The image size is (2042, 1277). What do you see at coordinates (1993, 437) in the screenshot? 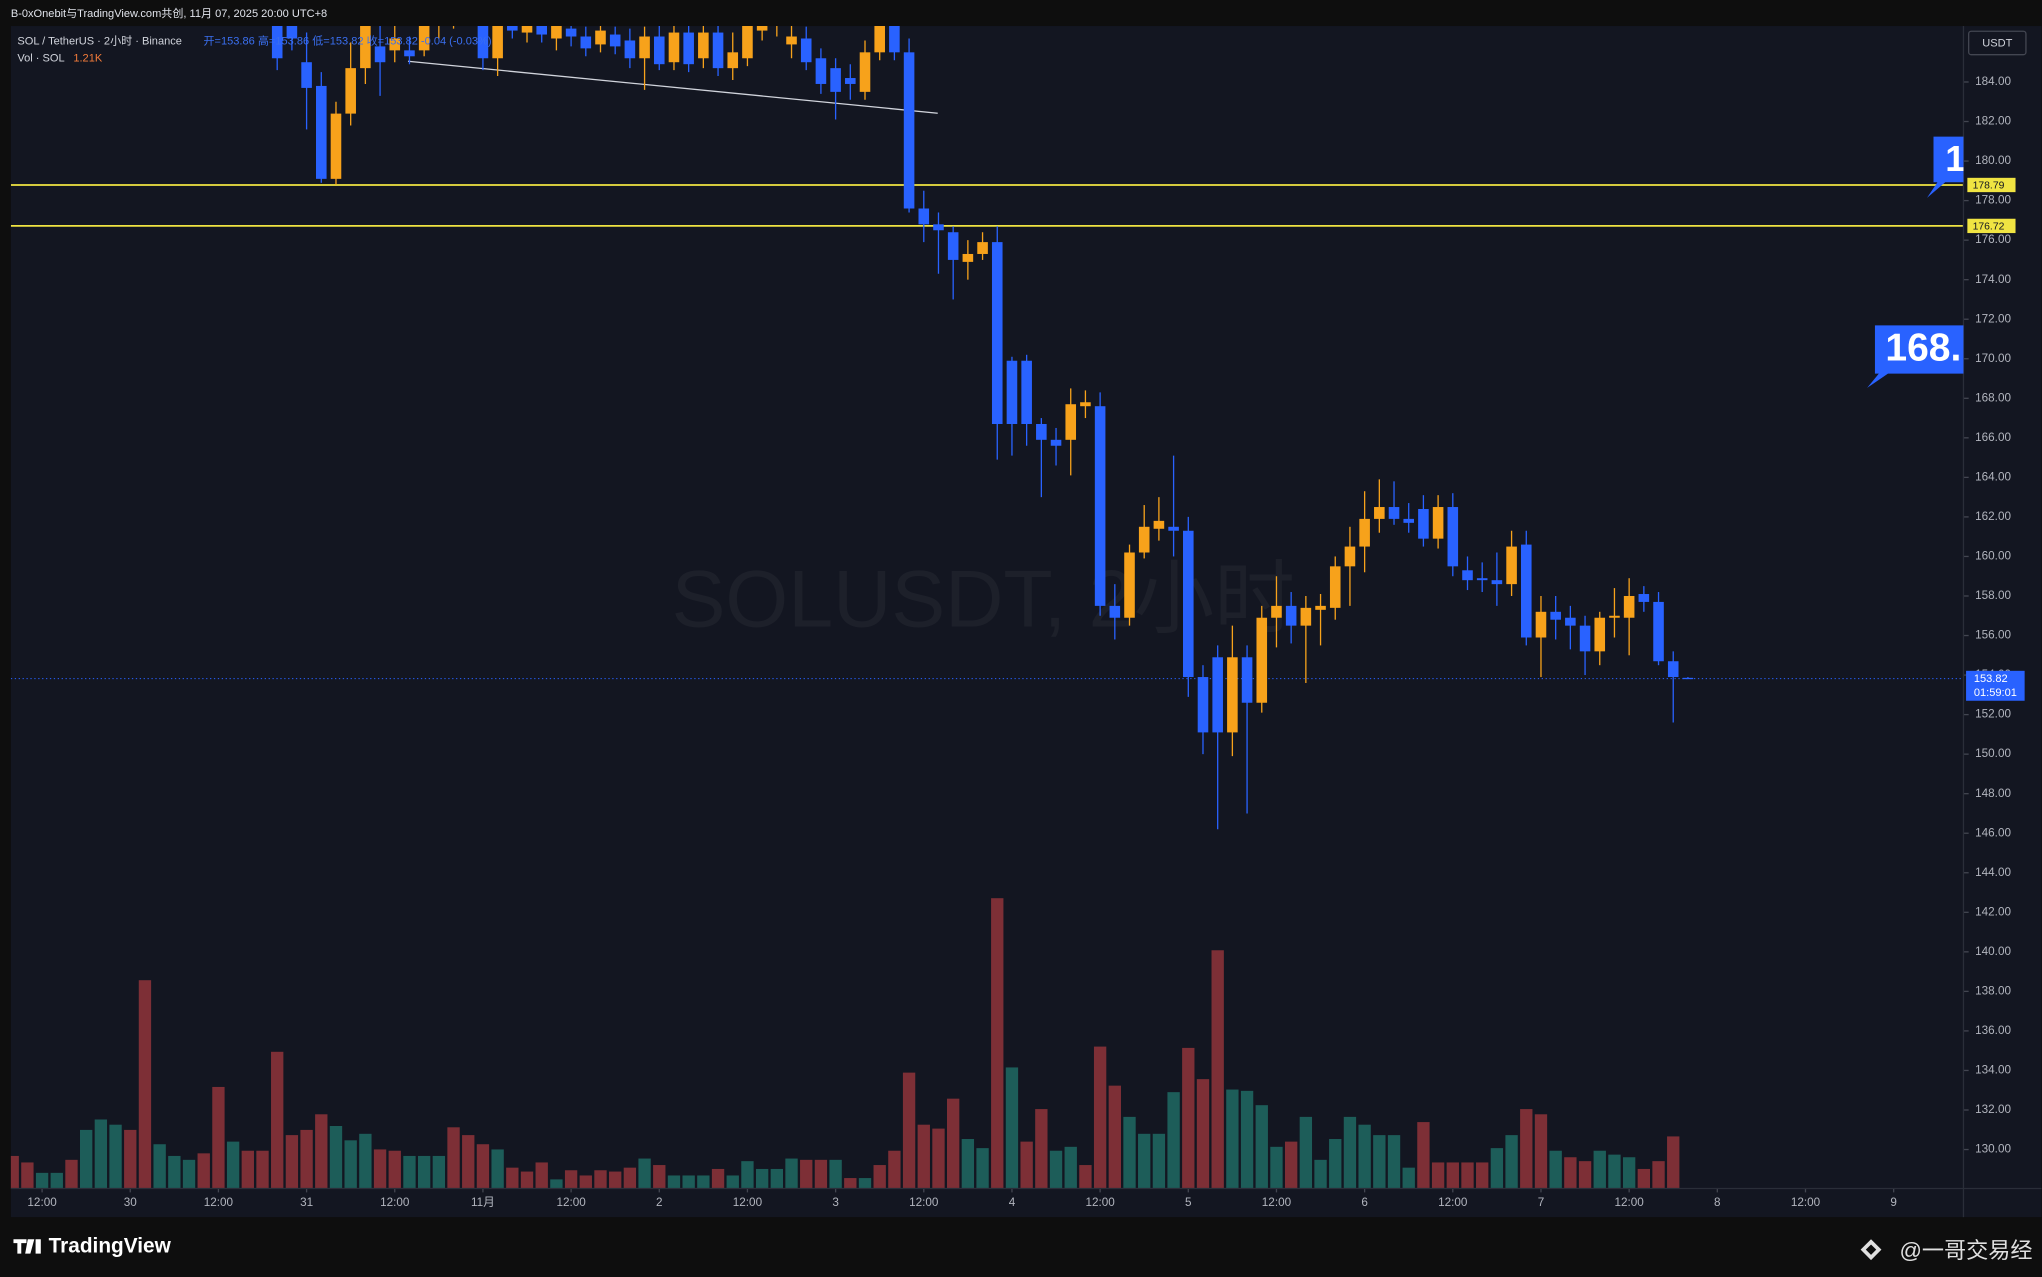
I see `y-tick-label: 166.00` at bounding box center [1993, 437].